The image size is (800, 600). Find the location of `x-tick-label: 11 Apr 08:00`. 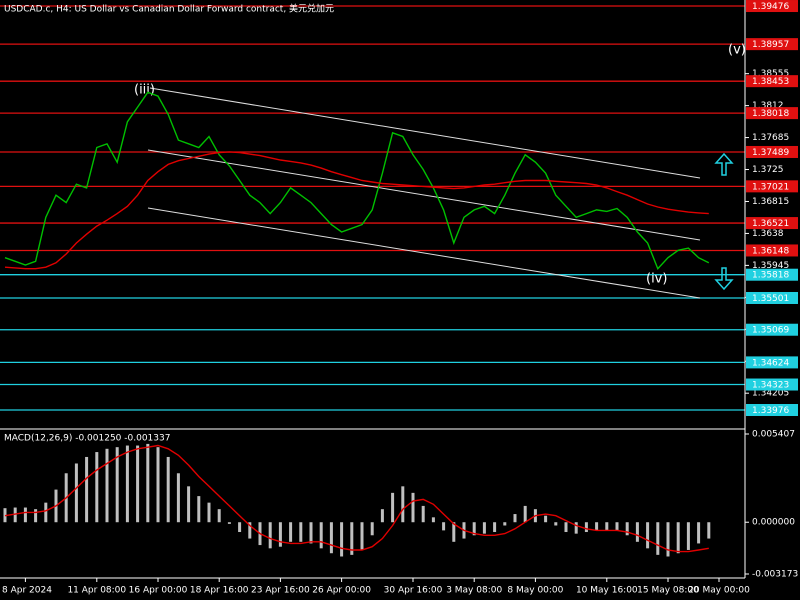

x-tick-label: 11 Apr 08:00 is located at coordinates (96, 591).